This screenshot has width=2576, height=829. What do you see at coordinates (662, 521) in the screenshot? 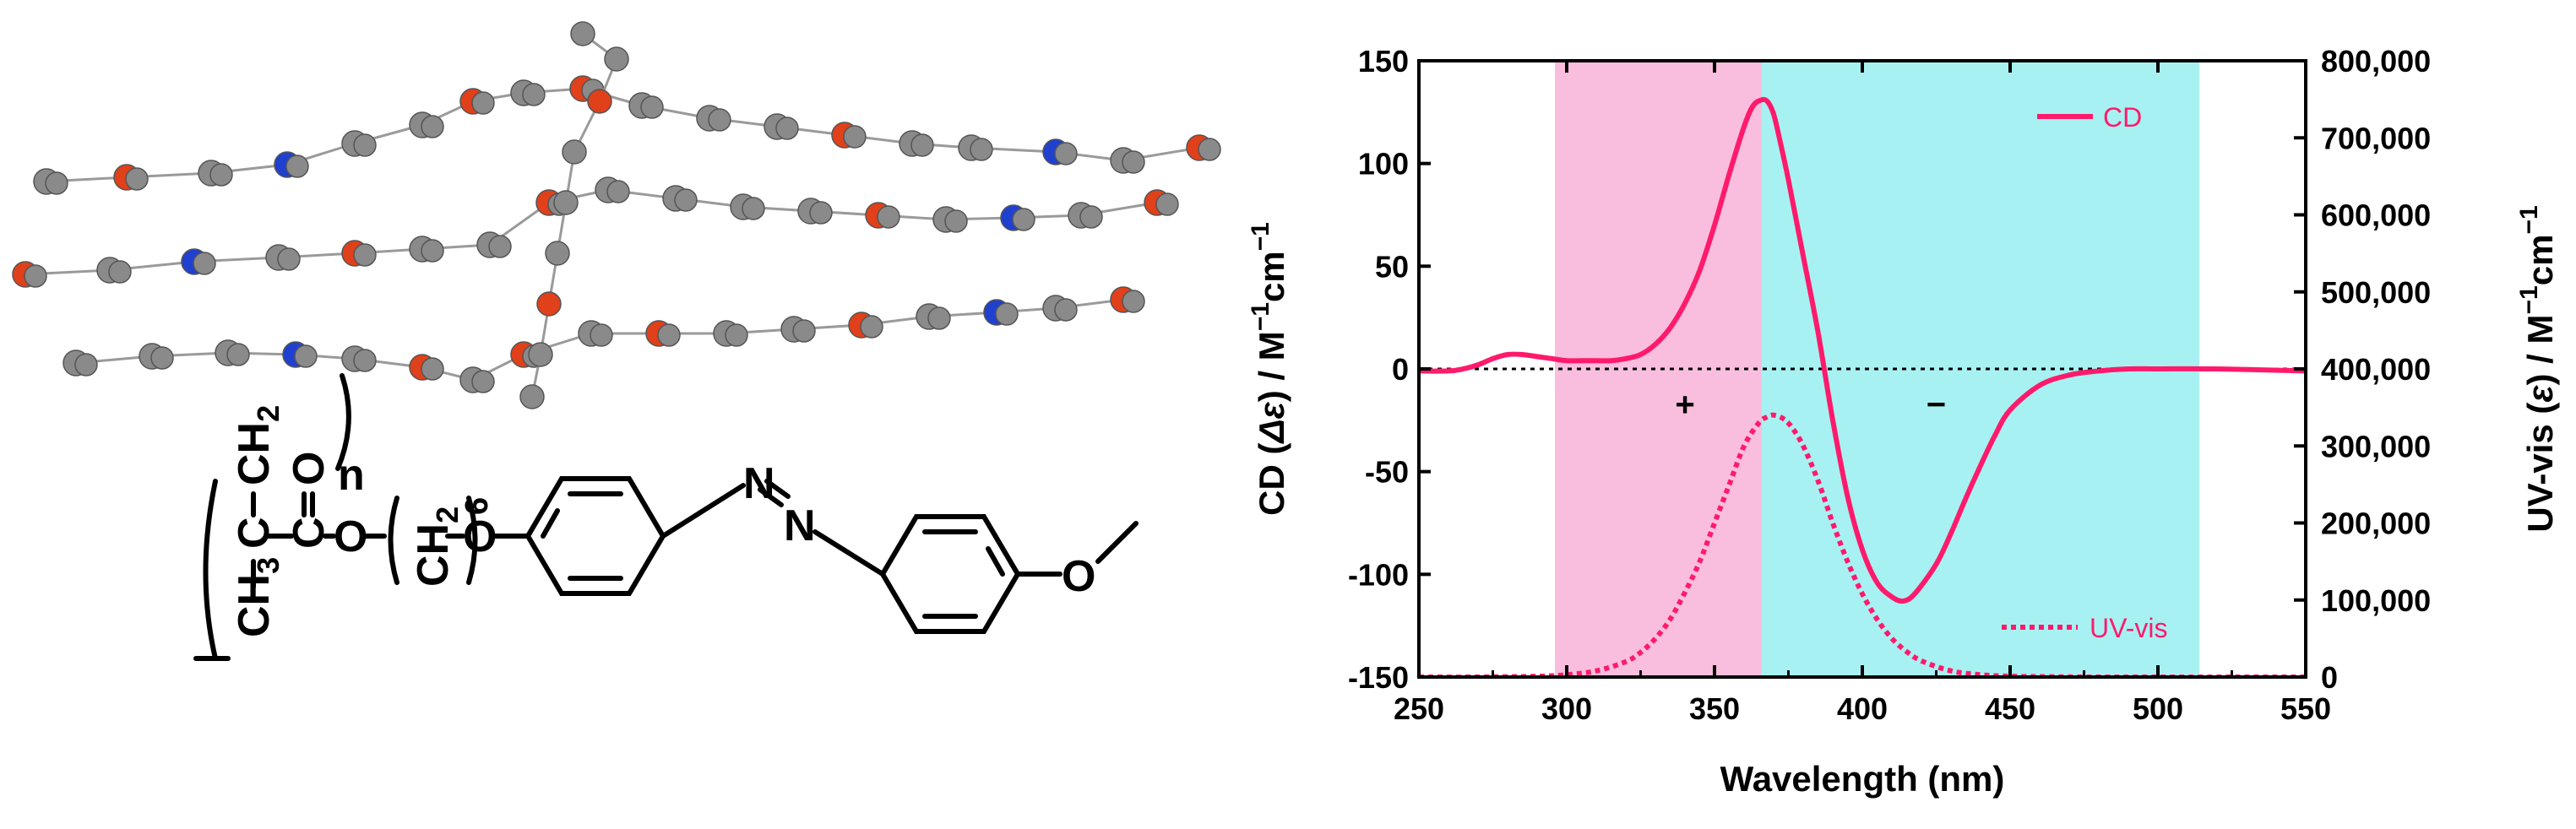
I see `structure-labels: CH3 C CH2 n O C O CH2 6 O N N O` at bounding box center [662, 521].